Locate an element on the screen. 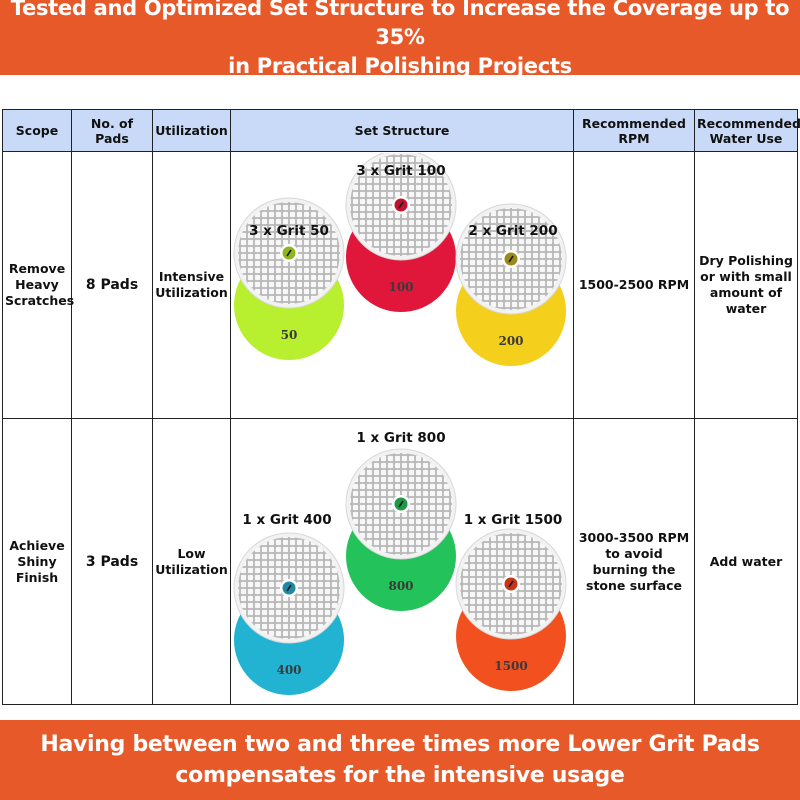 This screenshot has height=800, width=800. column-header-utilization: Utilization is located at coordinates (191, 130).